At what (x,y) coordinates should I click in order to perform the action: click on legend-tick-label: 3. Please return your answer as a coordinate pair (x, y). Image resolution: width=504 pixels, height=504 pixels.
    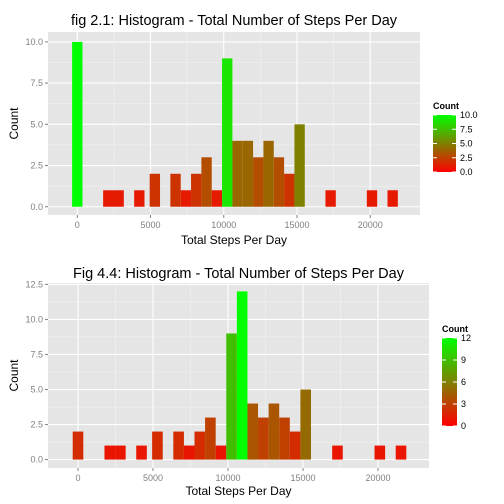
    Looking at the image, I should click on (463, 404).